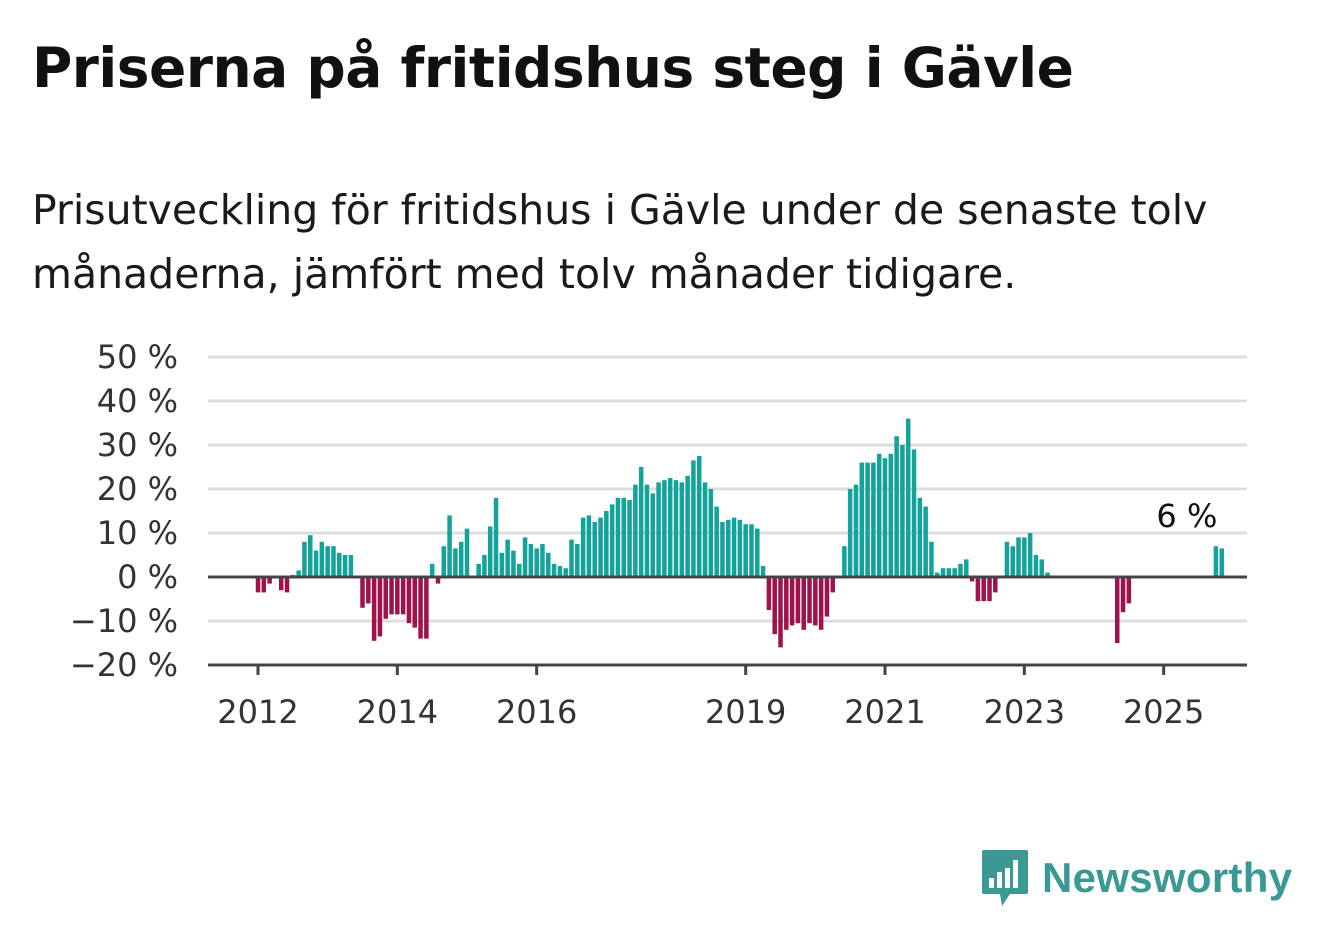 This screenshot has width=1322, height=939. Describe the element at coordinates (137, 445) in the screenshot. I see `y-tick-label: 30 %` at that location.